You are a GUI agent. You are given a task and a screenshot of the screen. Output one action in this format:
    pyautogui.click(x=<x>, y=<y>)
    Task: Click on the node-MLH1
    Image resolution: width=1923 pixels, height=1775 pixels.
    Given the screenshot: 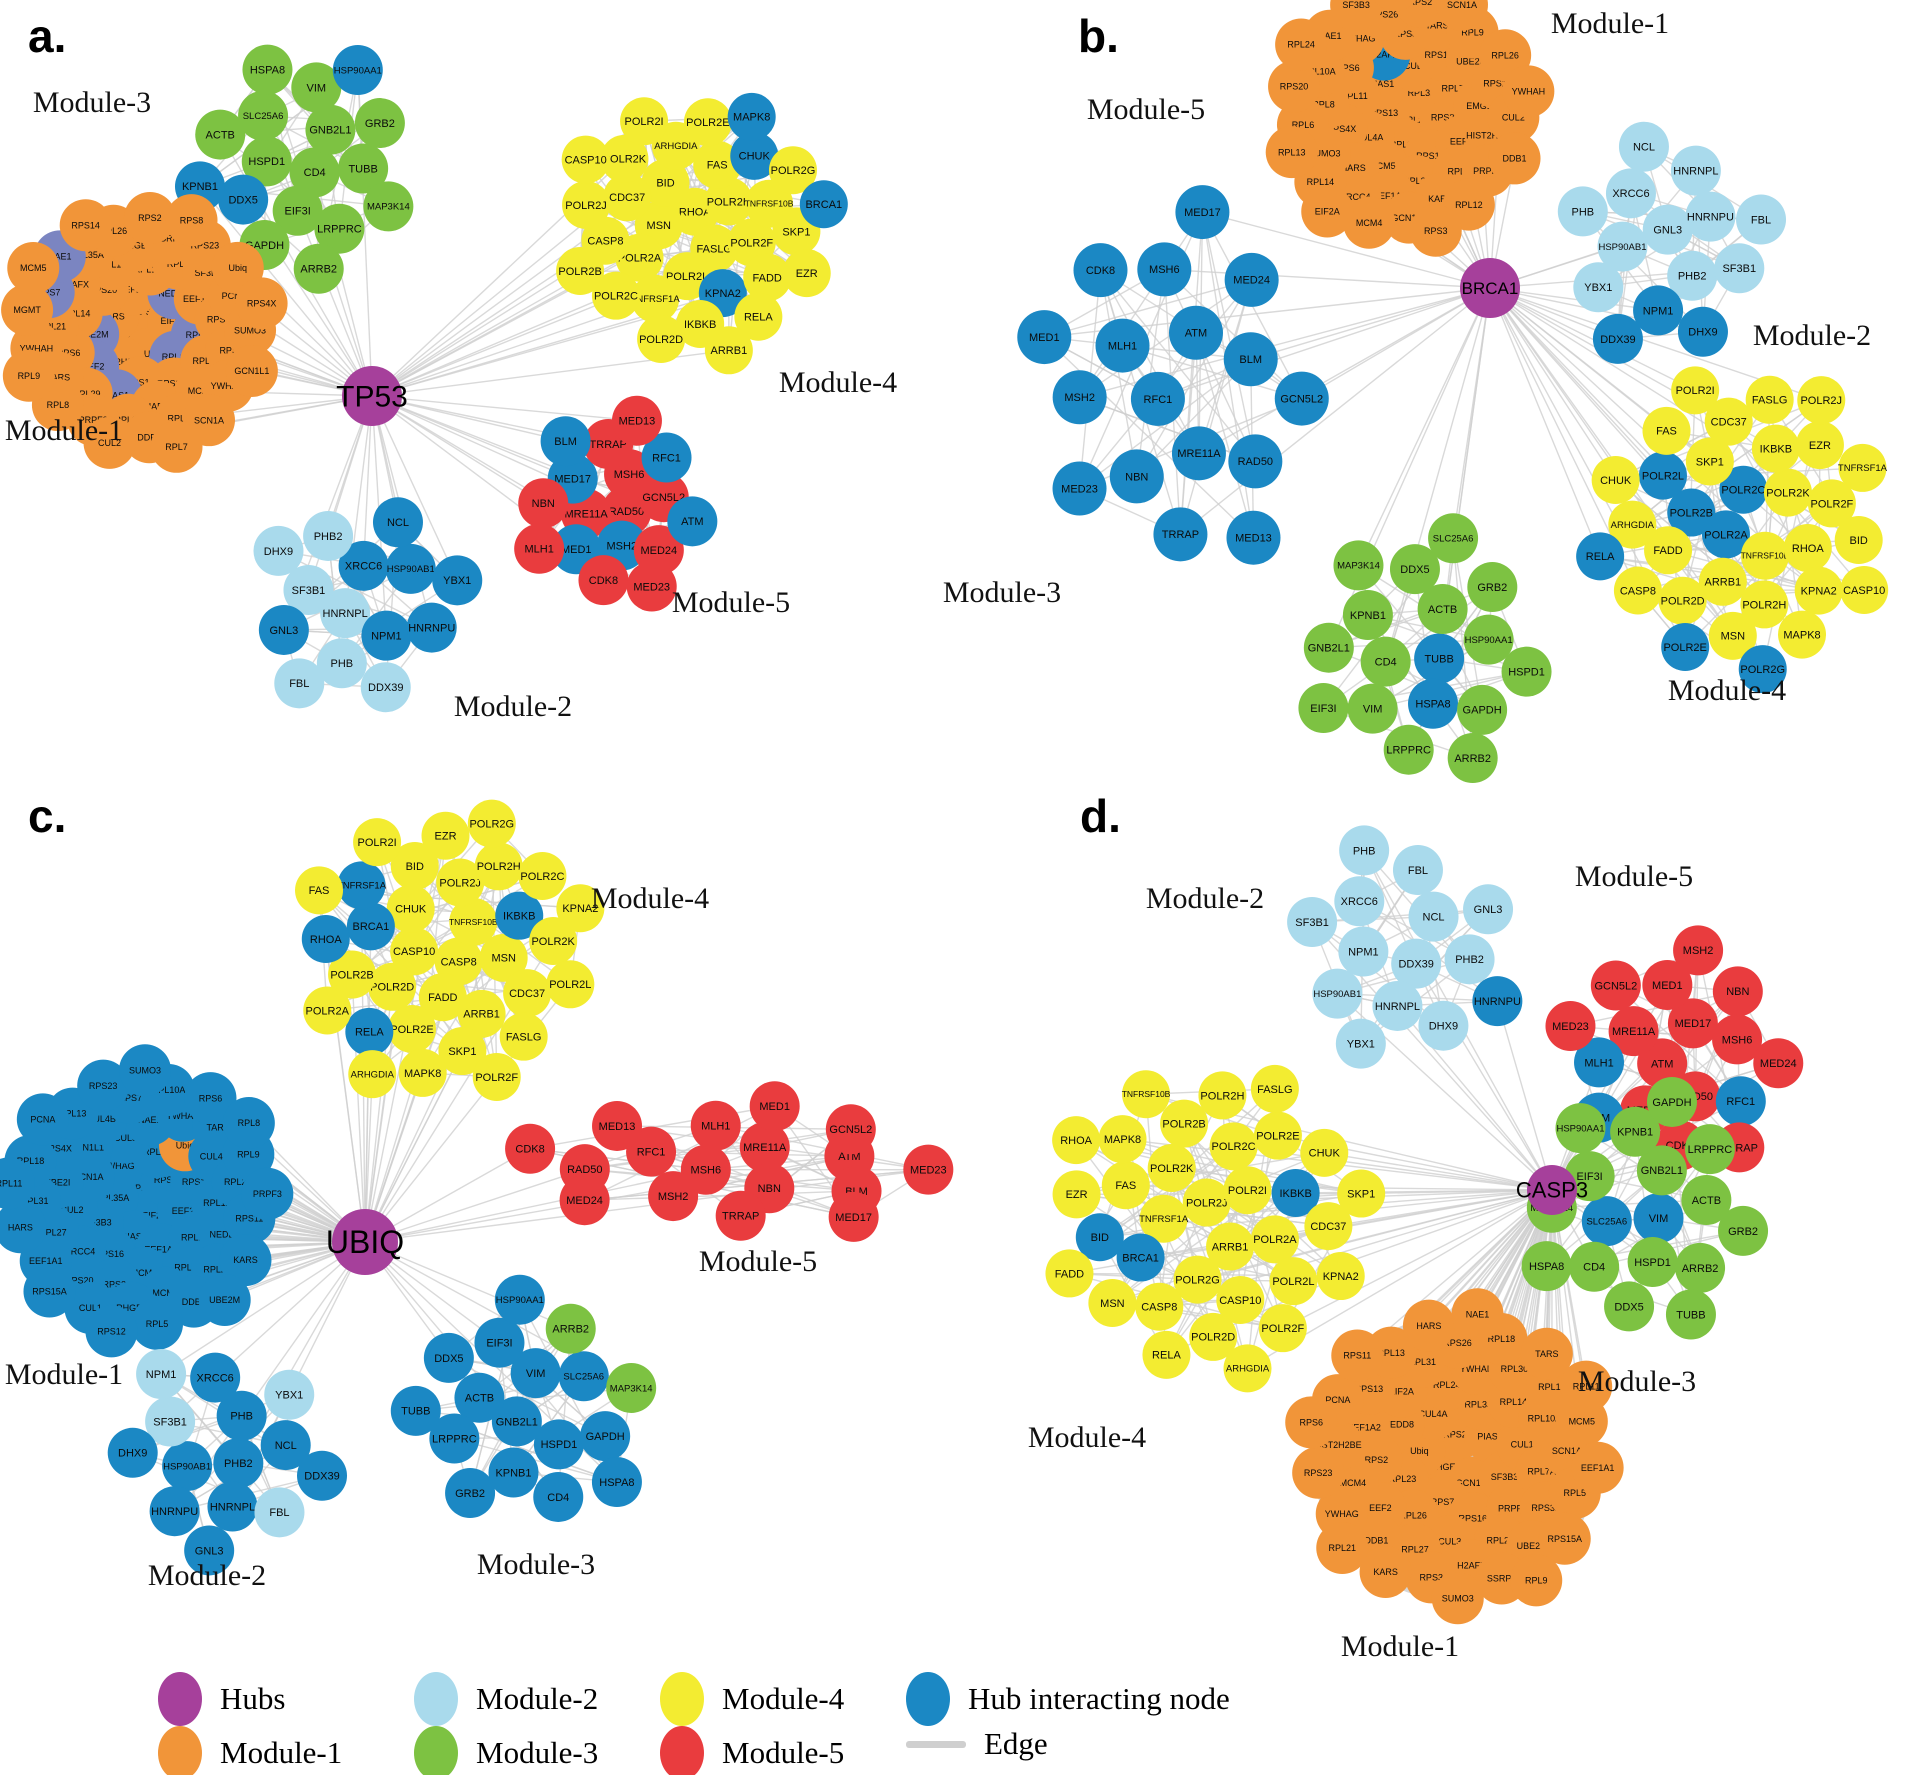 What is the action you would take?
    pyautogui.click(x=1122, y=345)
    